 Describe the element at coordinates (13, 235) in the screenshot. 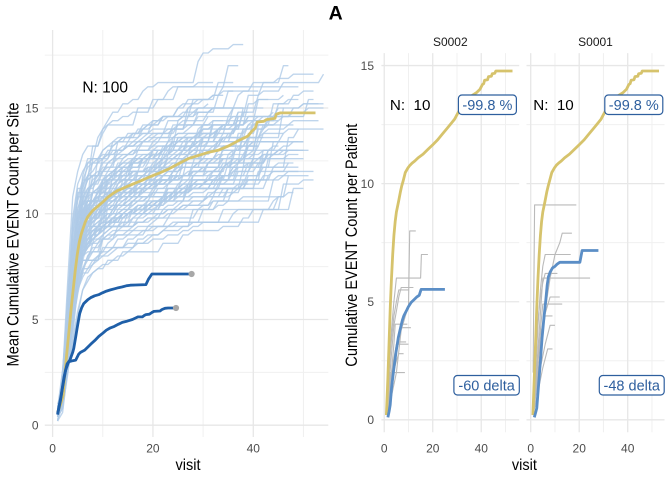

I see `svg-text:Mean Cumulative EVENT Count pe: Mean Cumulative EVENT Count per Site` at that location.